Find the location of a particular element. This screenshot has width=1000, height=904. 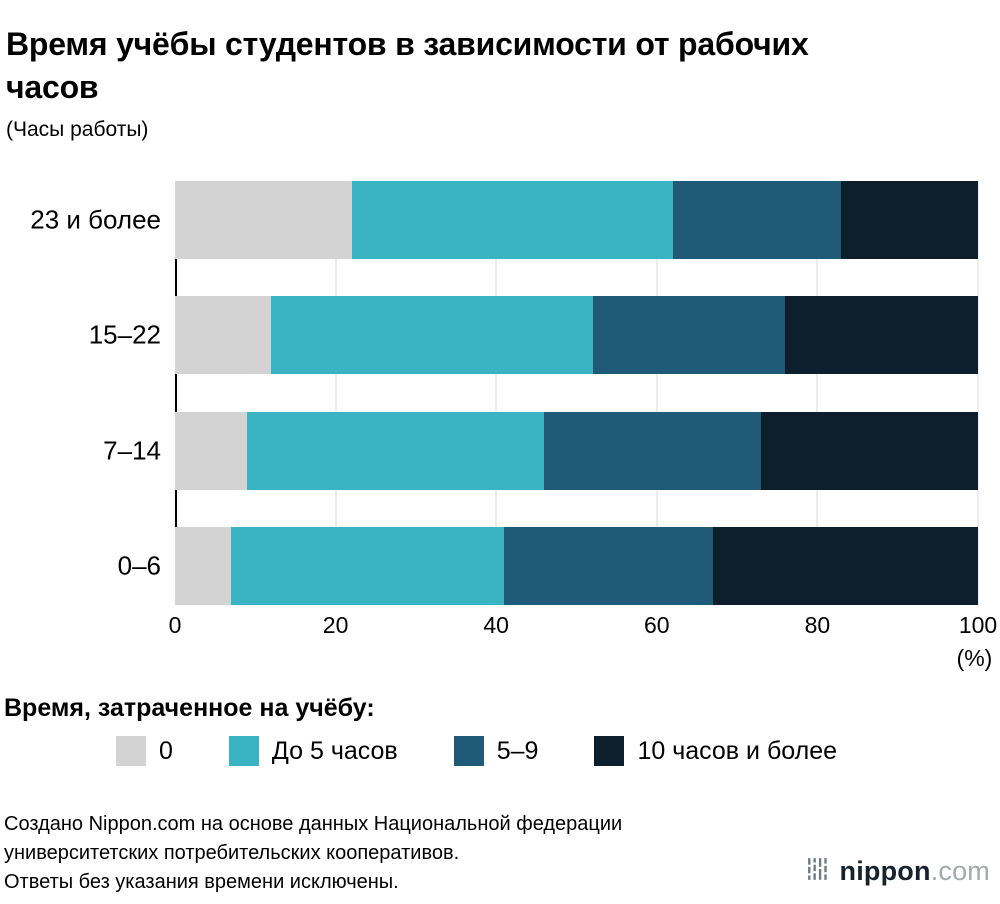

category-label: 23 и более is located at coordinates (95, 219).